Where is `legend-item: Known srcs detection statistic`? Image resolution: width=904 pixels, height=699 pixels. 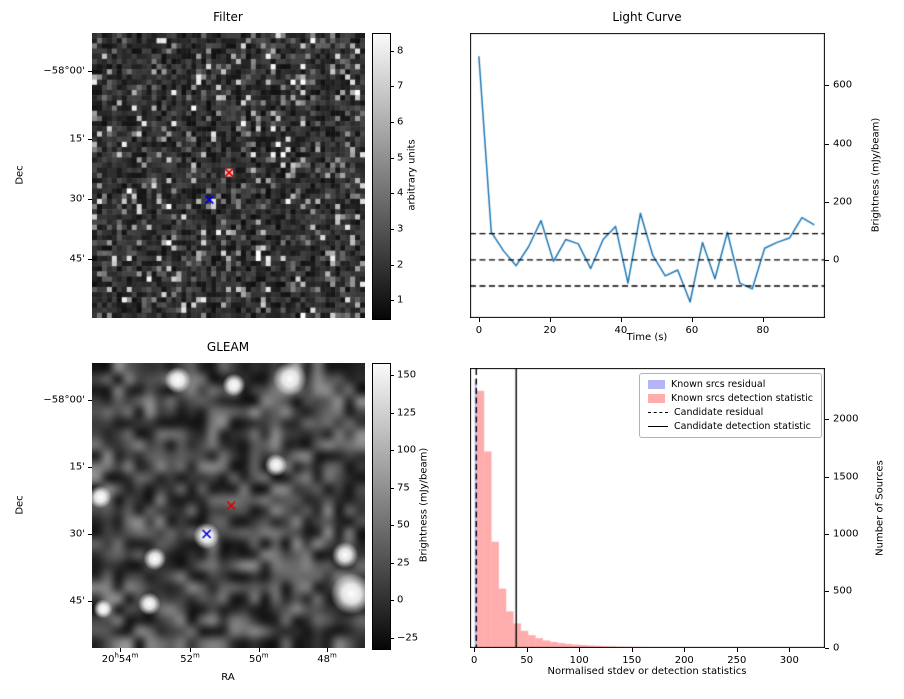
legend-item: Known srcs detection statistic is located at coordinates (730, 398).